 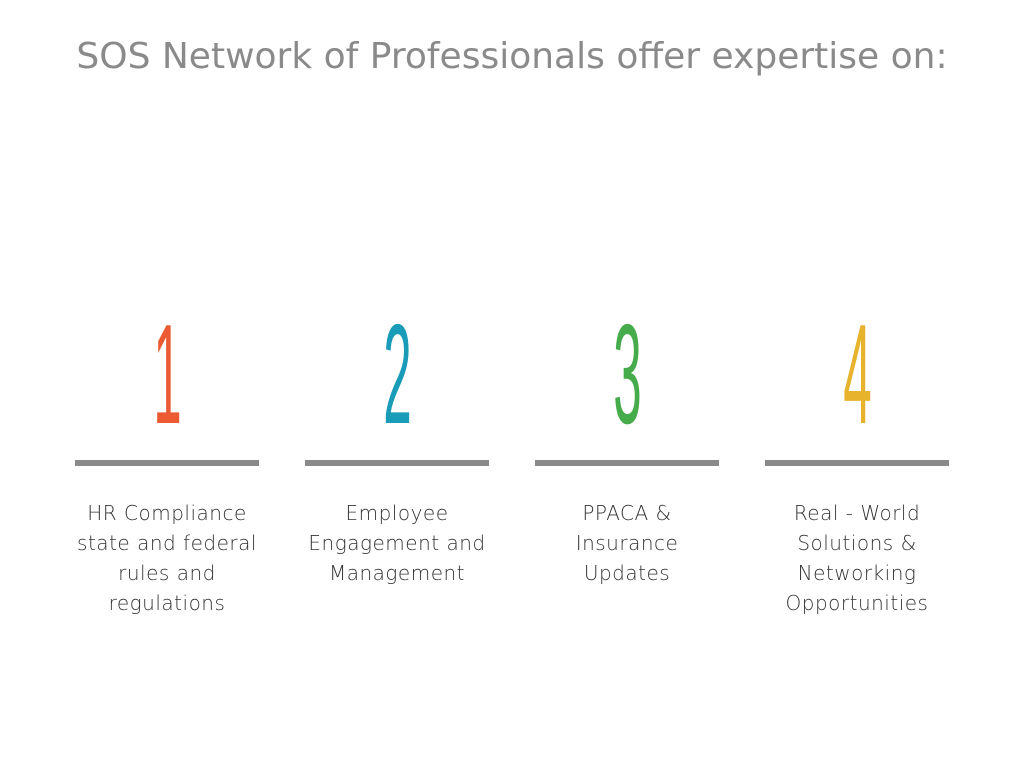 I want to click on description-line: Engagement and, so click(x=397, y=543).